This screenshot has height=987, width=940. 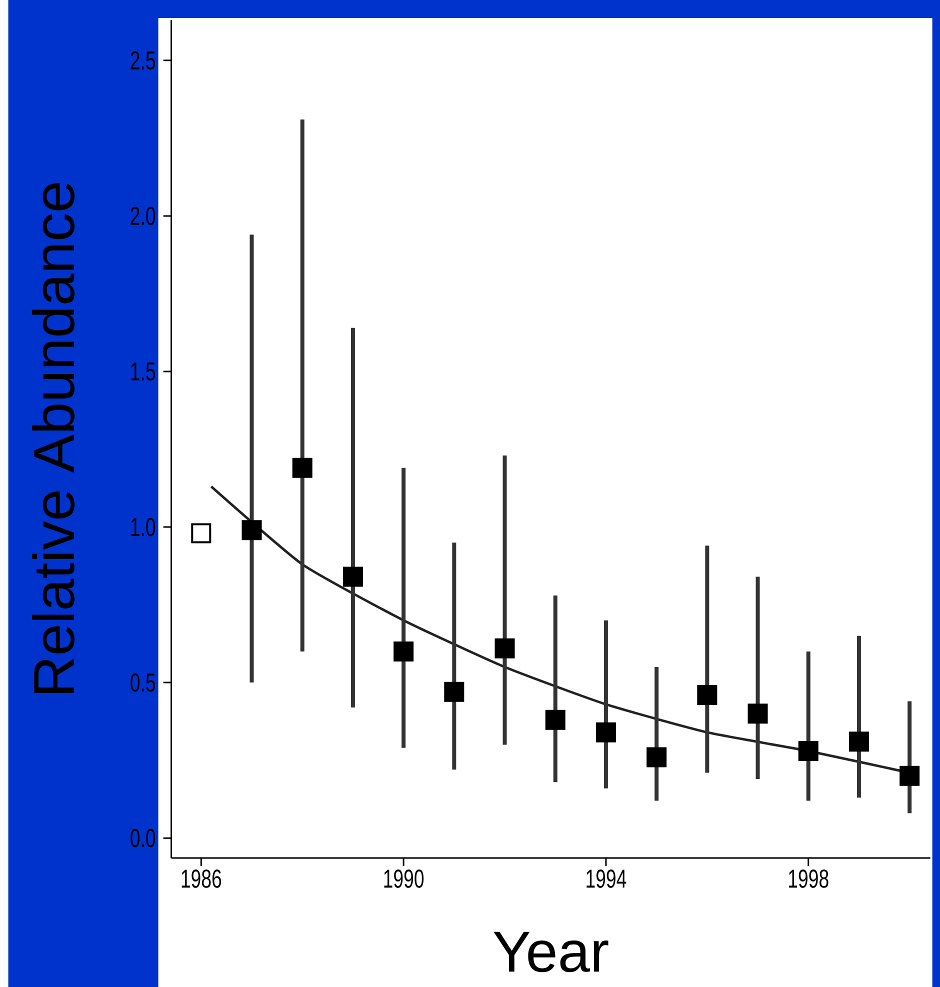 I want to click on x-tick-label: 1986, so click(x=201, y=879).